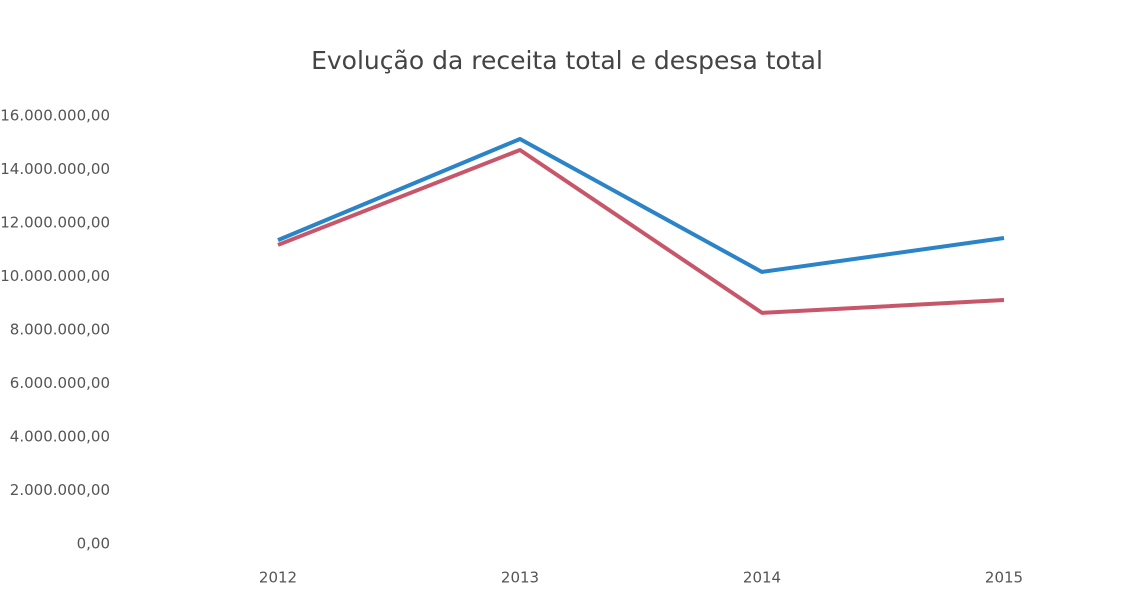 The height and width of the screenshot is (597, 1135). I want to click on y-tick-label: 14.000.000,00, so click(55, 169).